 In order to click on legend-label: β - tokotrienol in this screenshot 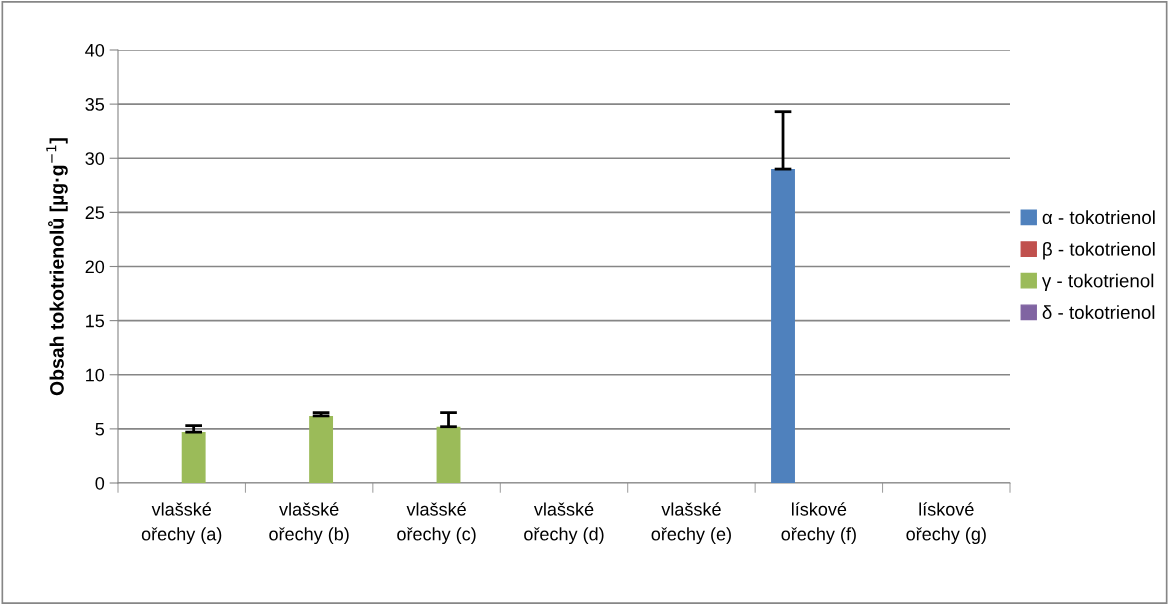, I will do `click(1099, 250)`.